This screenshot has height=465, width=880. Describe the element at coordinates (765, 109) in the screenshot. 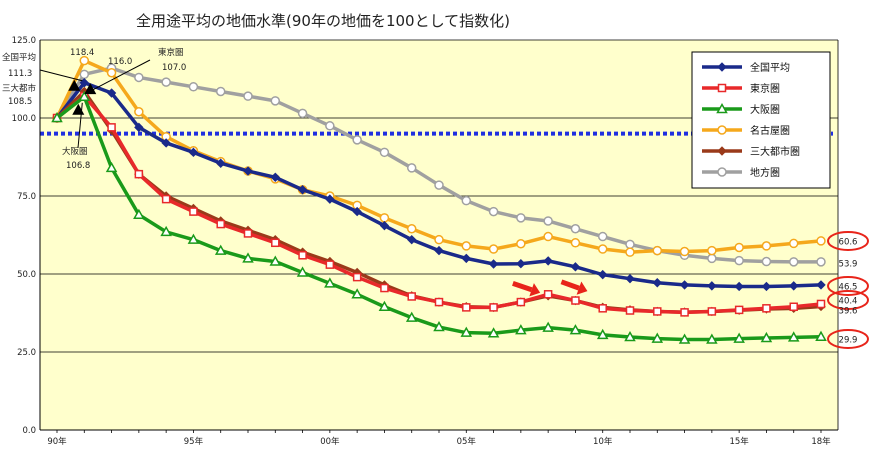

I see `legend-label: 大阪圏` at that location.